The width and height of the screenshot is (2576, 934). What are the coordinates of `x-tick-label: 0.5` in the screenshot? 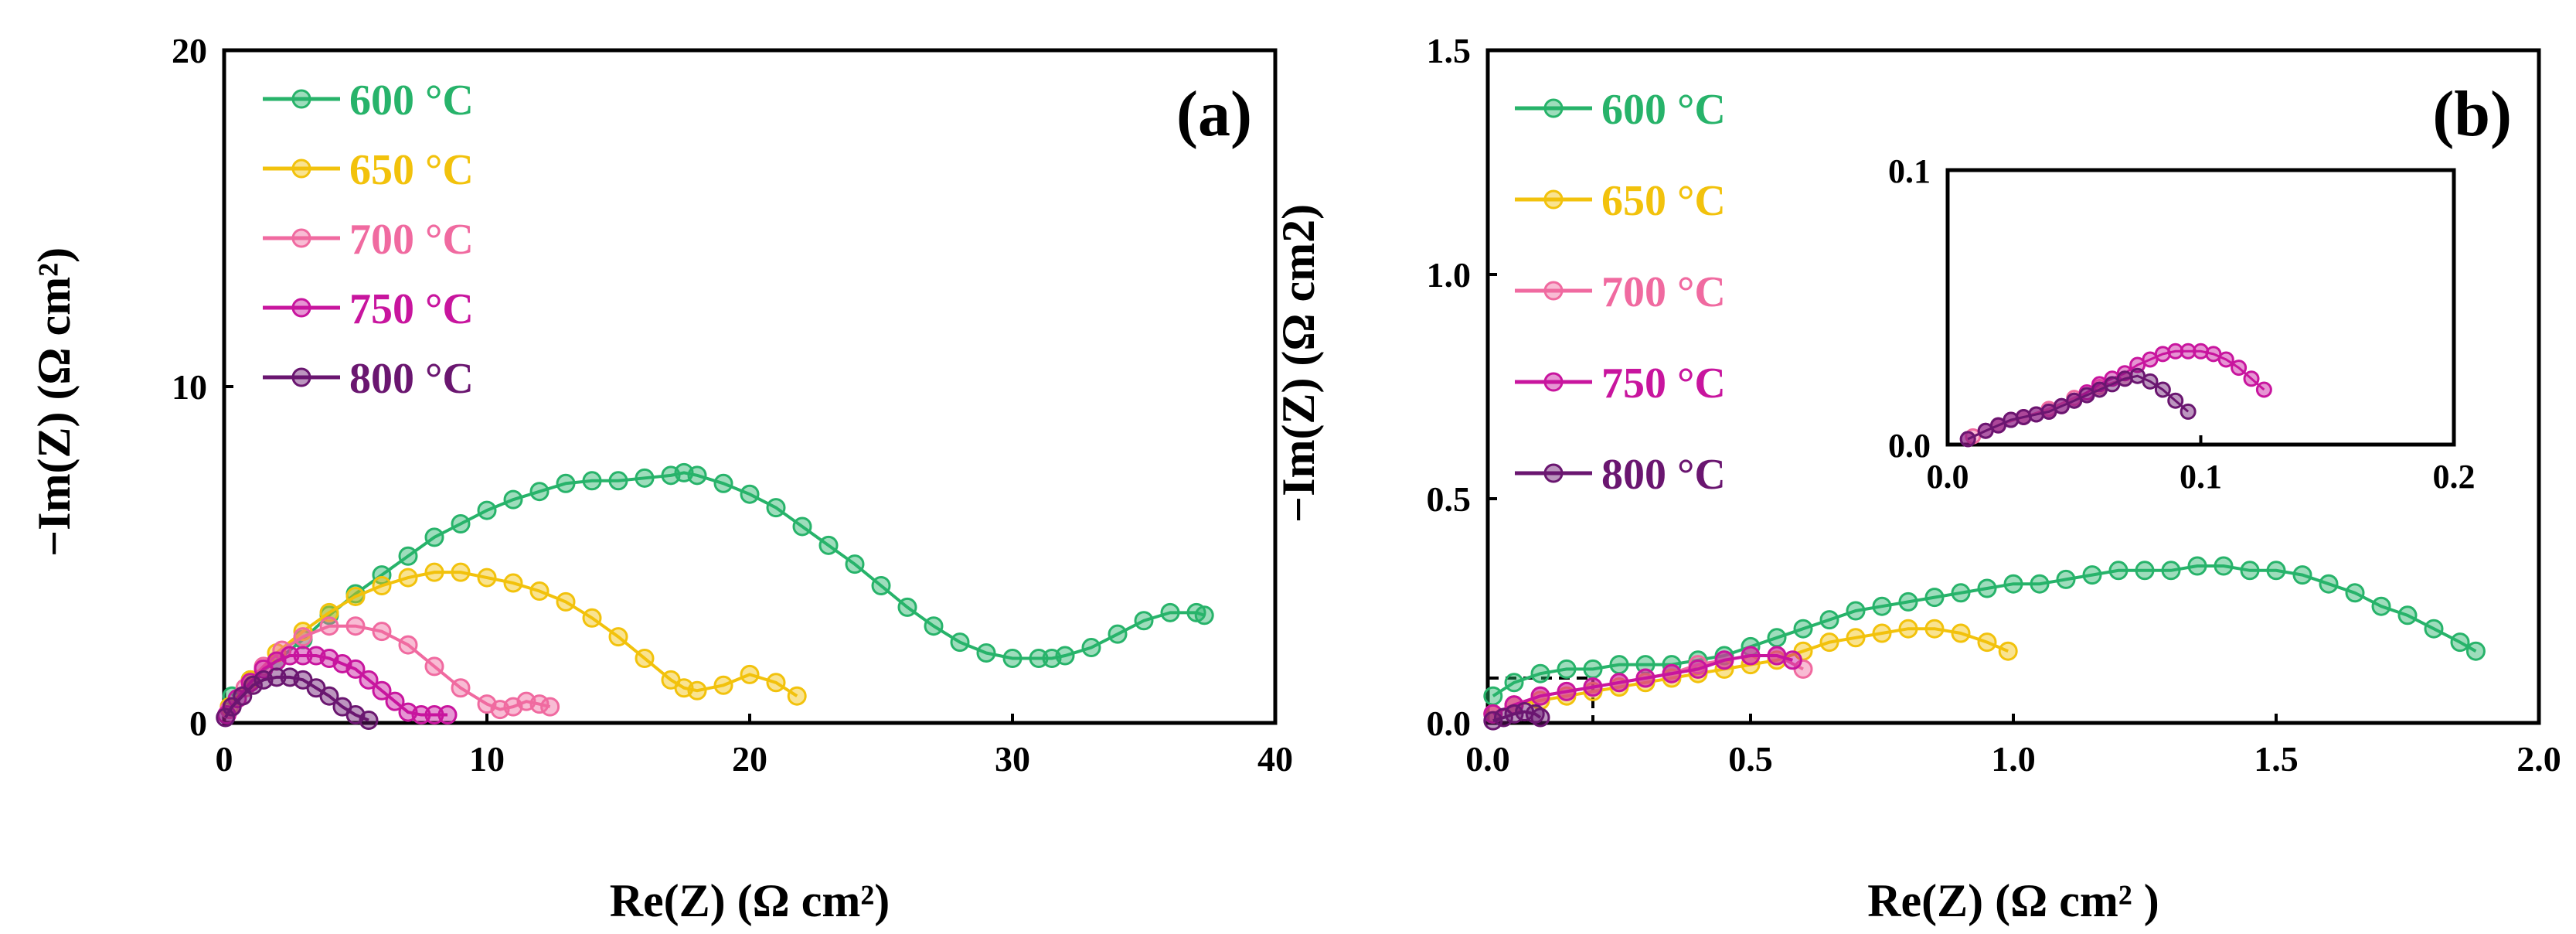 It's located at (1750, 759).